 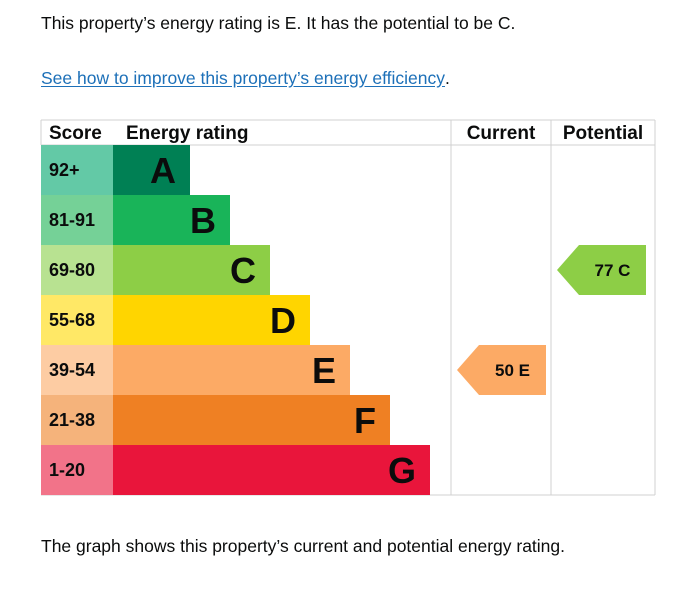 I want to click on band-bar-a, so click(x=151, y=170).